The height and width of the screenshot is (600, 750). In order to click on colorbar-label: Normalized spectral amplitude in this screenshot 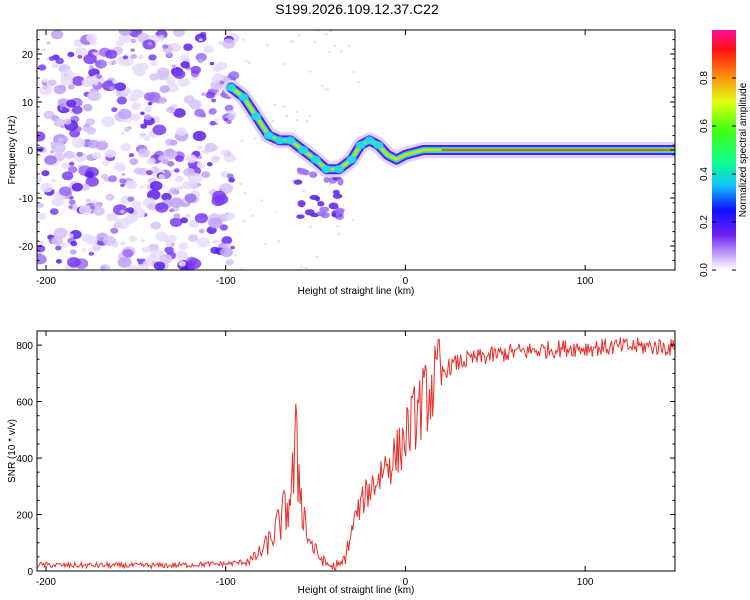, I will do `click(743, 149)`.